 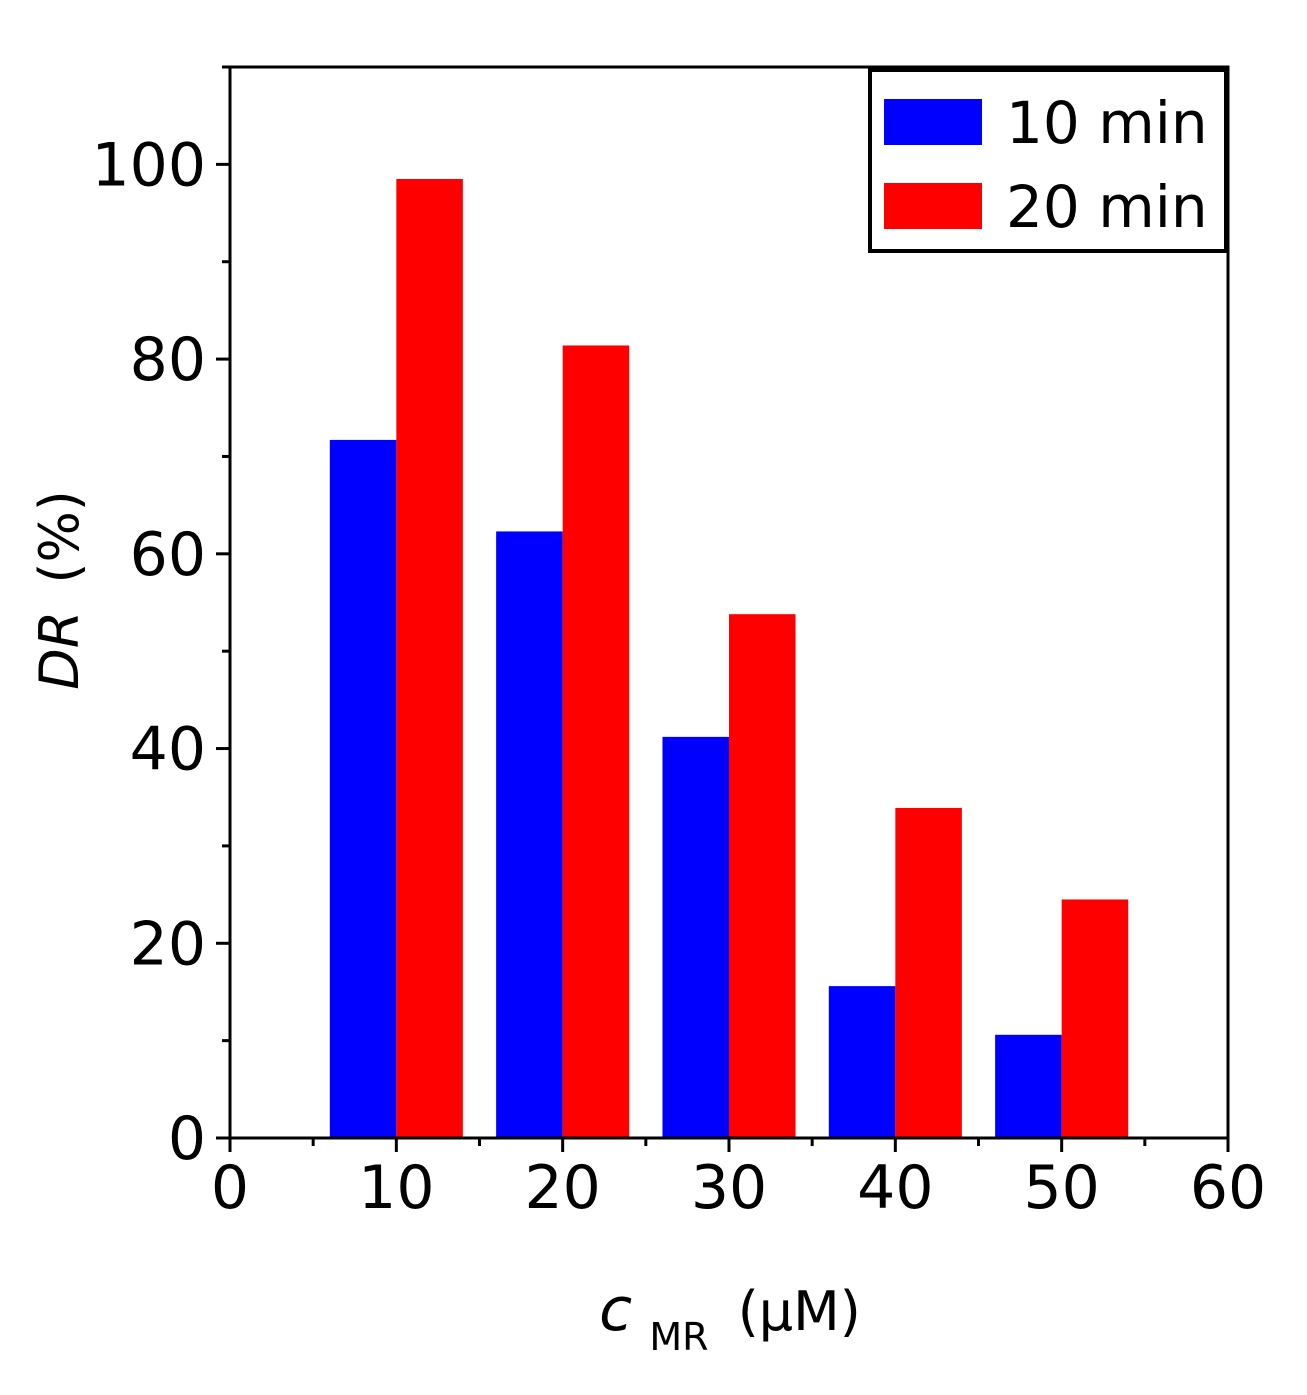 What do you see at coordinates (562, 1188) in the screenshot?
I see `x-tick-label: 20` at bounding box center [562, 1188].